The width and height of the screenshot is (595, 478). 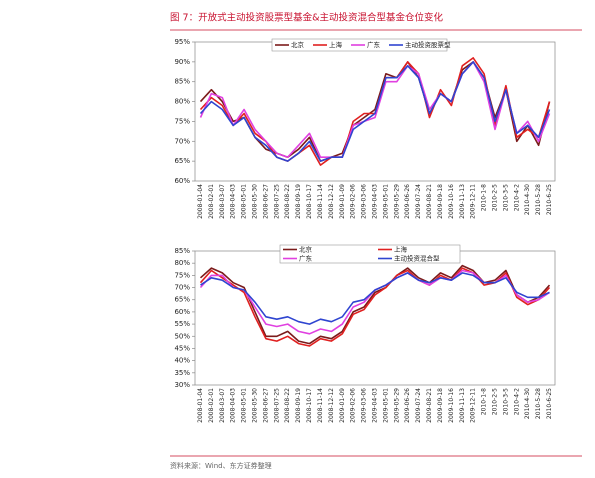 What do you see at coordinates (428, 44) in the screenshot?
I see `legend-label: 主动投资股票型` at bounding box center [428, 44].